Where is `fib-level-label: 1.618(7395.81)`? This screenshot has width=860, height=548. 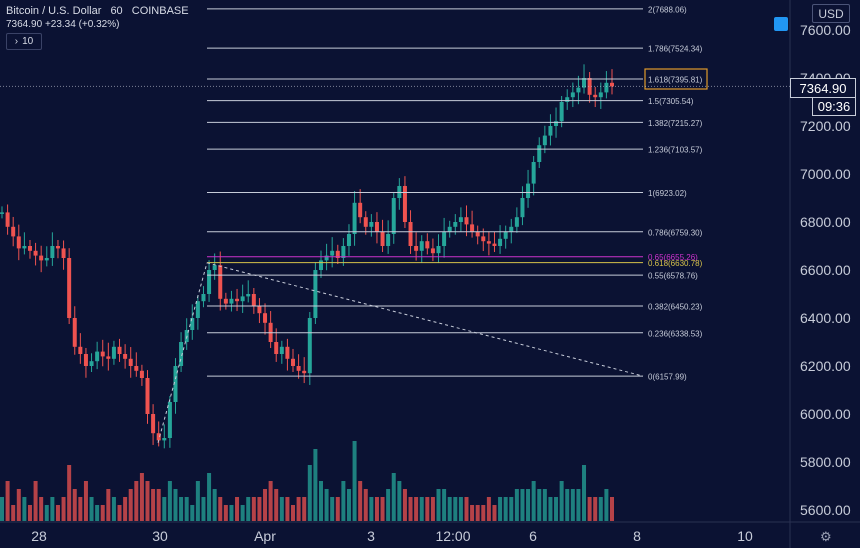
fib-level-label: 1.618(7395.81) is located at coordinates (675, 80).